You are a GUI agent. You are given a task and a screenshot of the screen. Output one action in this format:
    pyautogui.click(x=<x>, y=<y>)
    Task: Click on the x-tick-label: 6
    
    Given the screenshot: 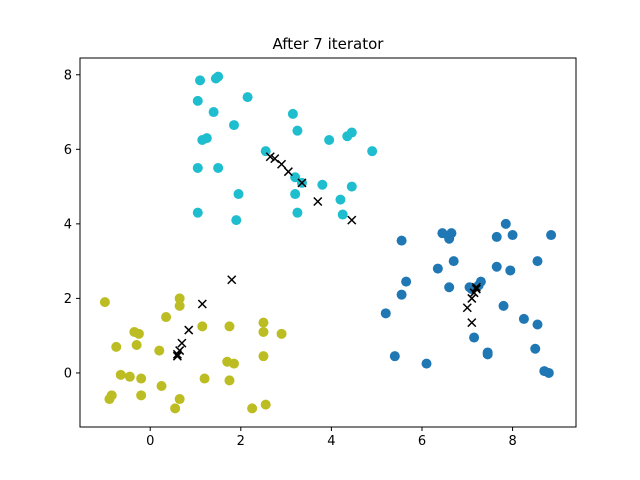 What is the action you would take?
    pyautogui.click(x=422, y=441)
    